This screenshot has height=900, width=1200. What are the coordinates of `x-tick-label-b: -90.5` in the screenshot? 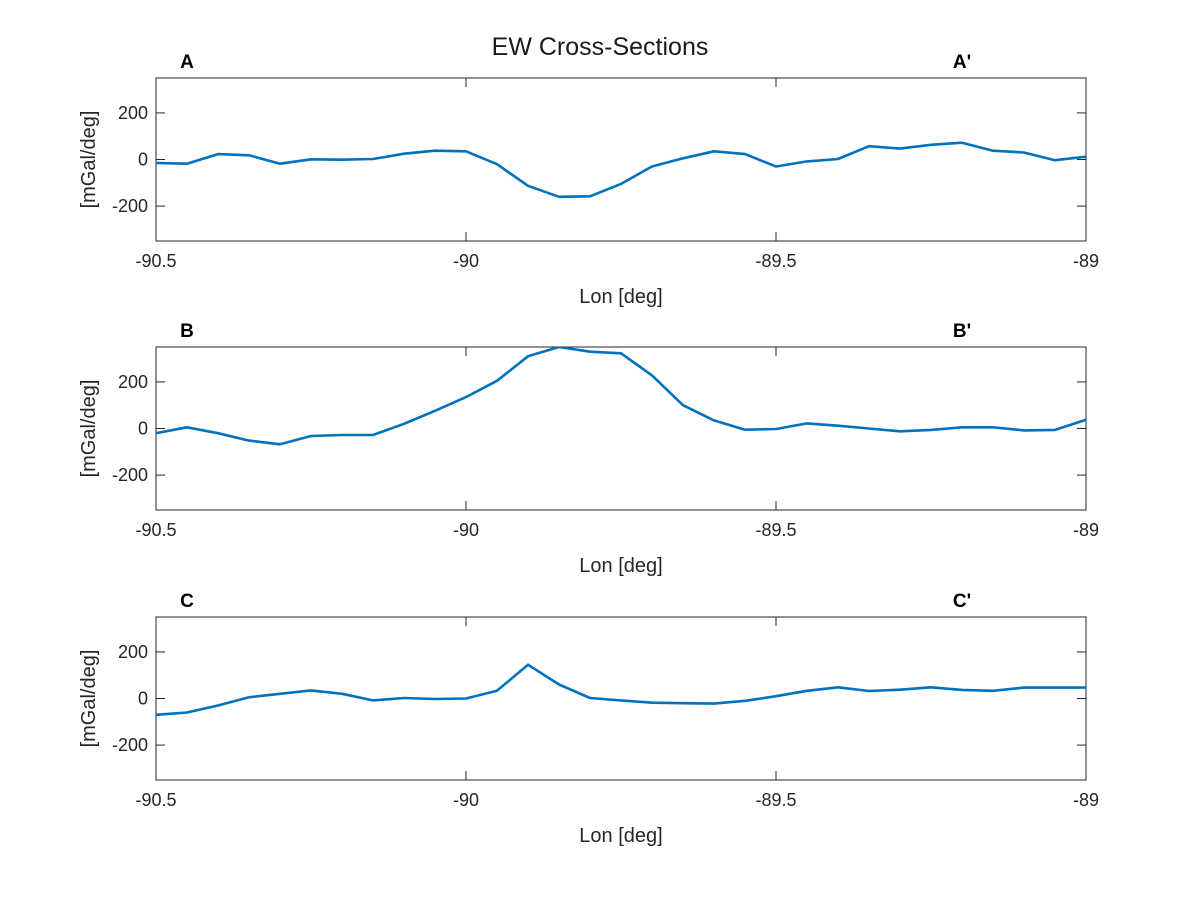 It's located at (155, 530).